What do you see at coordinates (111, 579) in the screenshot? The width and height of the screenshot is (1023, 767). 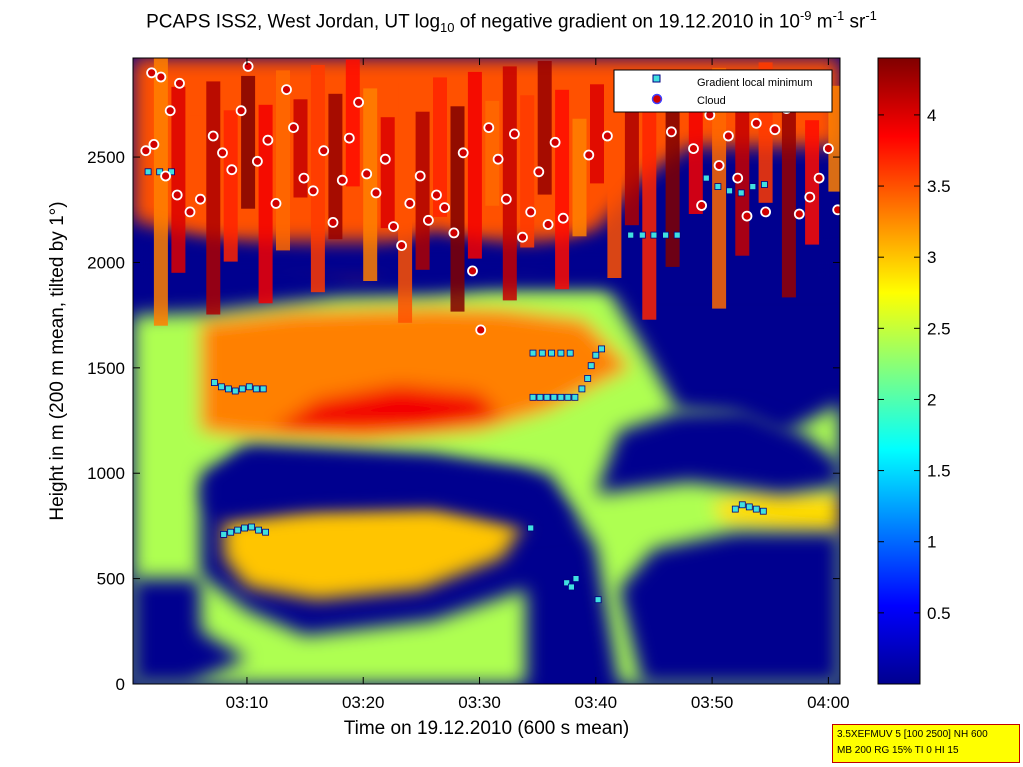 I see `y-tick-label: 500` at bounding box center [111, 579].